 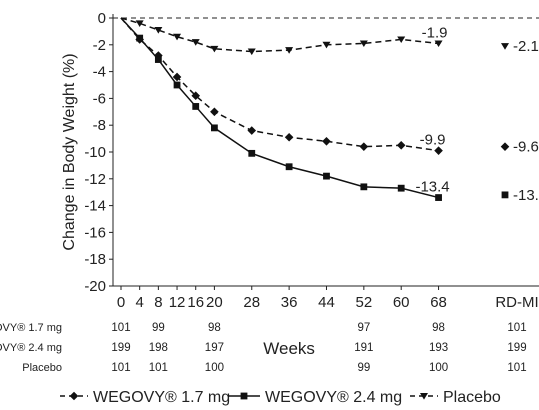 What do you see at coordinates (95, 286) in the screenshot?
I see `y-tick-label: -20` at bounding box center [95, 286].